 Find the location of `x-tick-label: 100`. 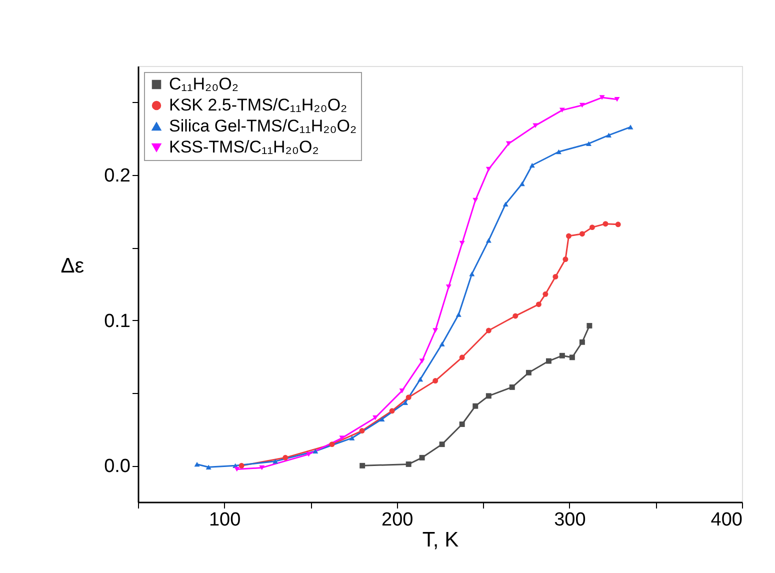

x-tick-label: 100 is located at coordinates (224, 520).